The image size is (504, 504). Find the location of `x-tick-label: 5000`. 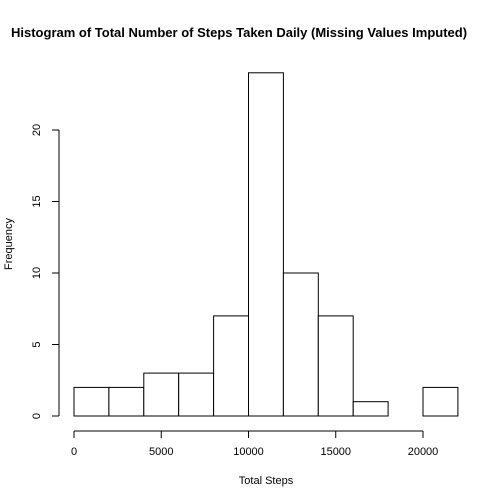

x-tick-label: 5000 is located at coordinates (161, 452).